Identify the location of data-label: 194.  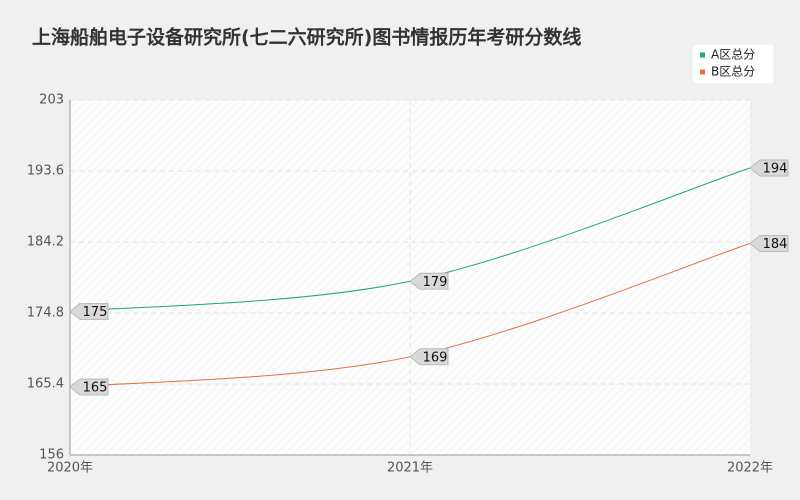
(769, 168).